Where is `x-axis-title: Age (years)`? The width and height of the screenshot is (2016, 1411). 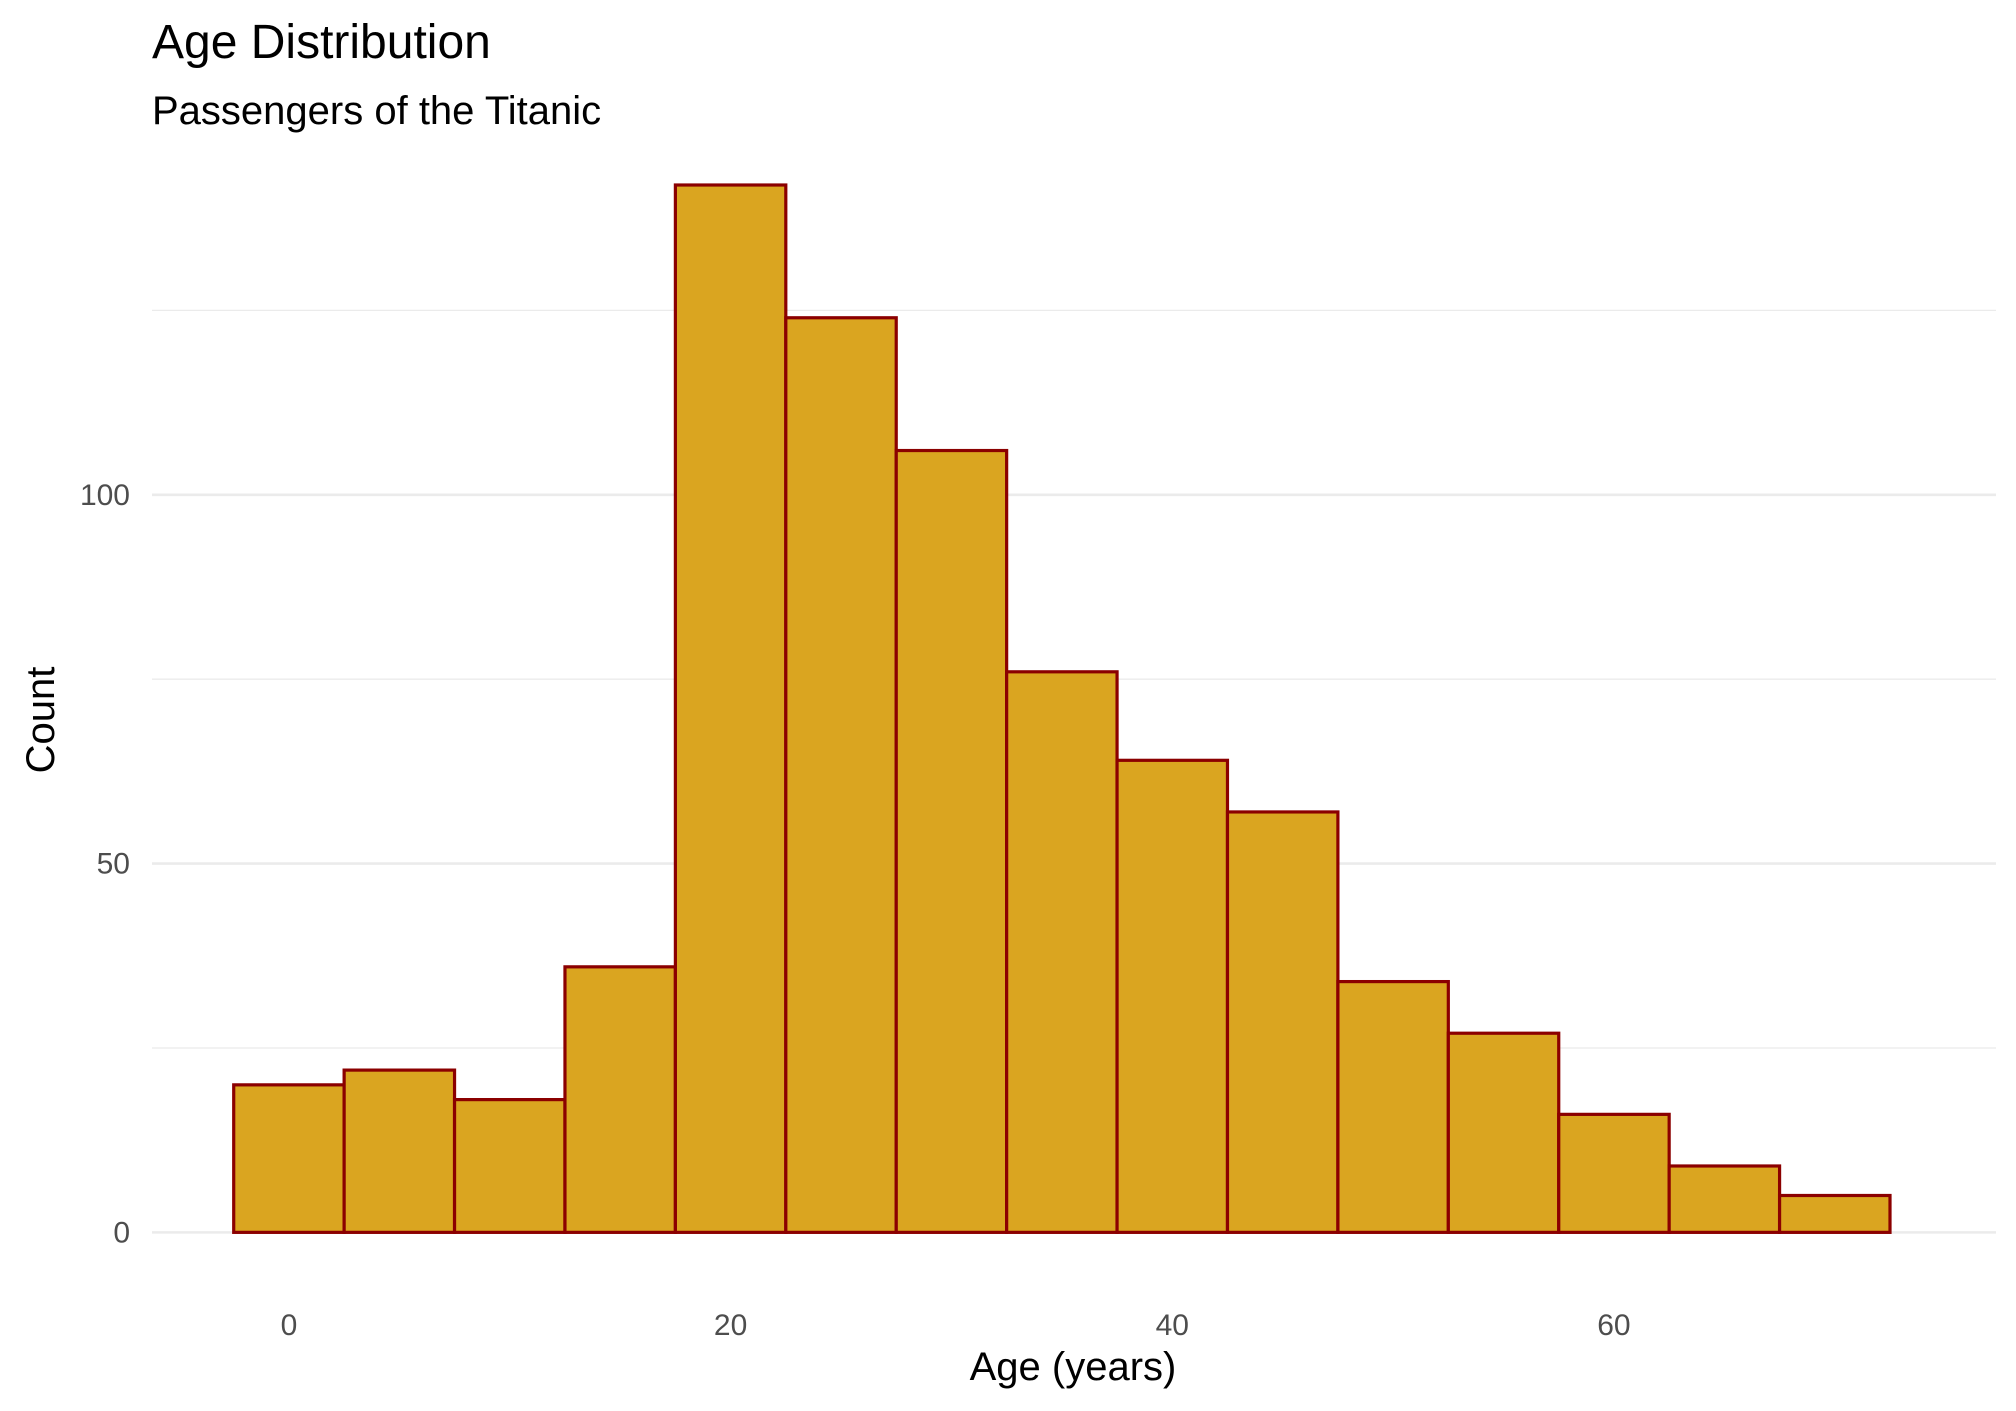 x-axis-title: Age (years) is located at coordinates (1073, 1367).